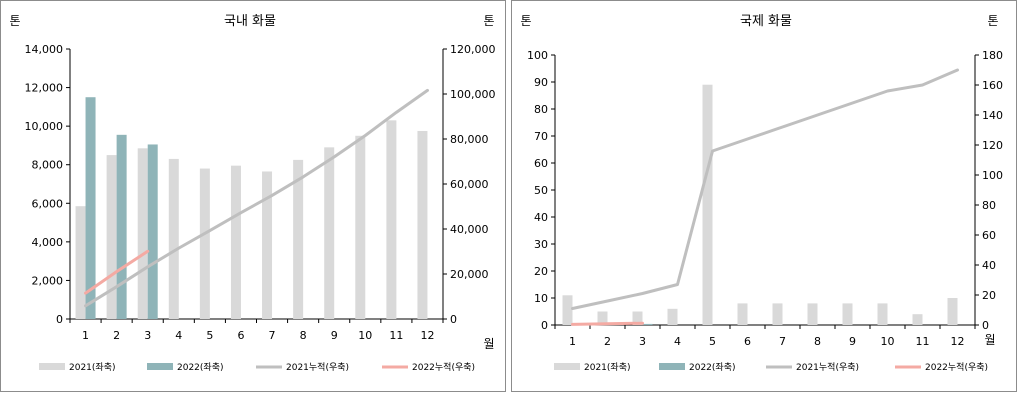  Describe the element at coordinates (541, 190) in the screenshot. I see `left-y-tick-label: 50` at that location.